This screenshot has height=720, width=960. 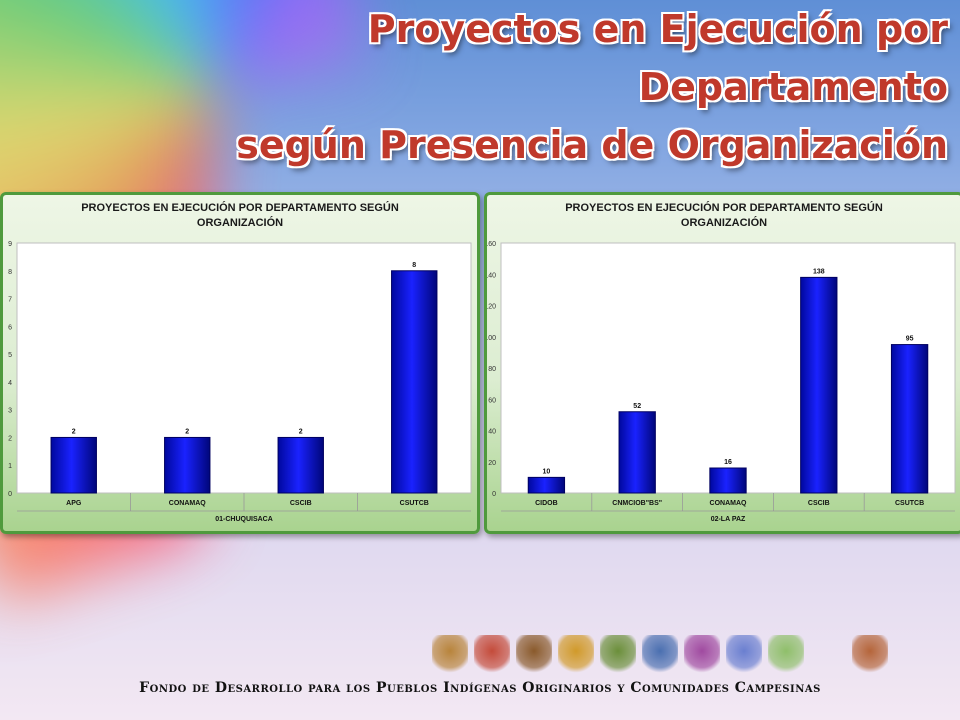 What do you see at coordinates (592, 145) in the screenshot?
I see `slide-title-line2: según Presencia de Organización` at bounding box center [592, 145].